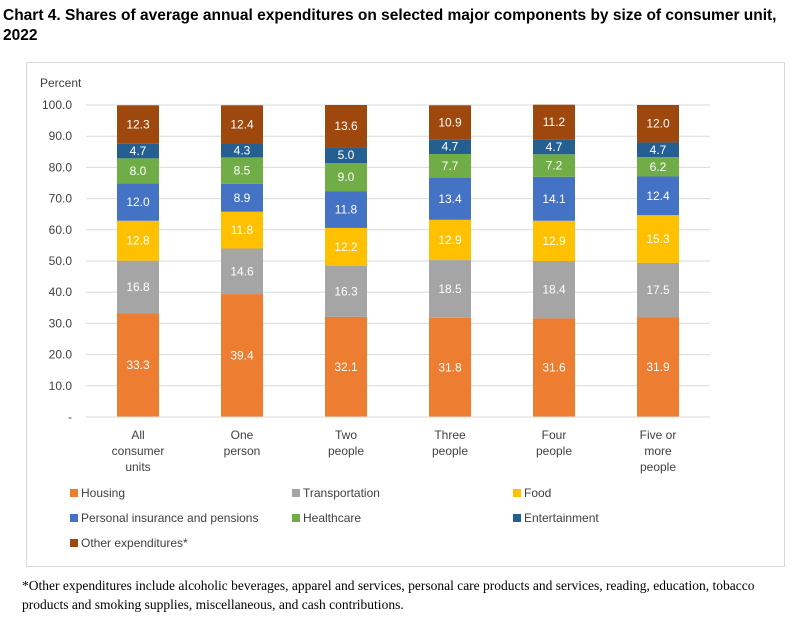 The height and width of the screenshot is (634, 800). I want to click on data-label: 31.9, so click(658, 367).